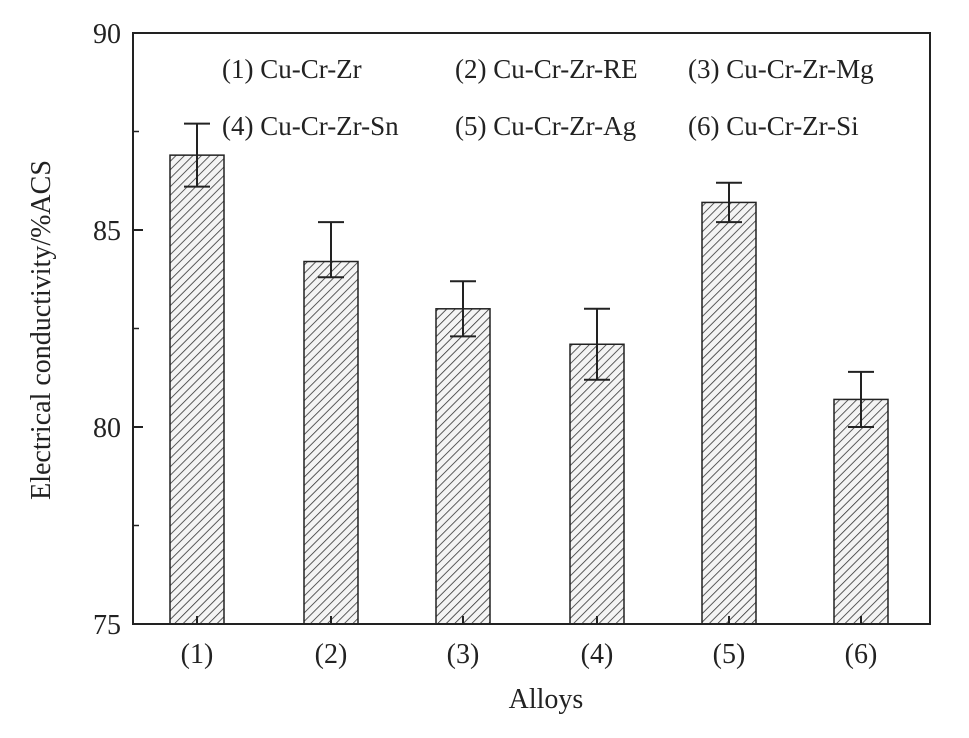  I want to click on legend-entry-5: (5) Cu-Cr-Zr-Ag, so click(545, 126).